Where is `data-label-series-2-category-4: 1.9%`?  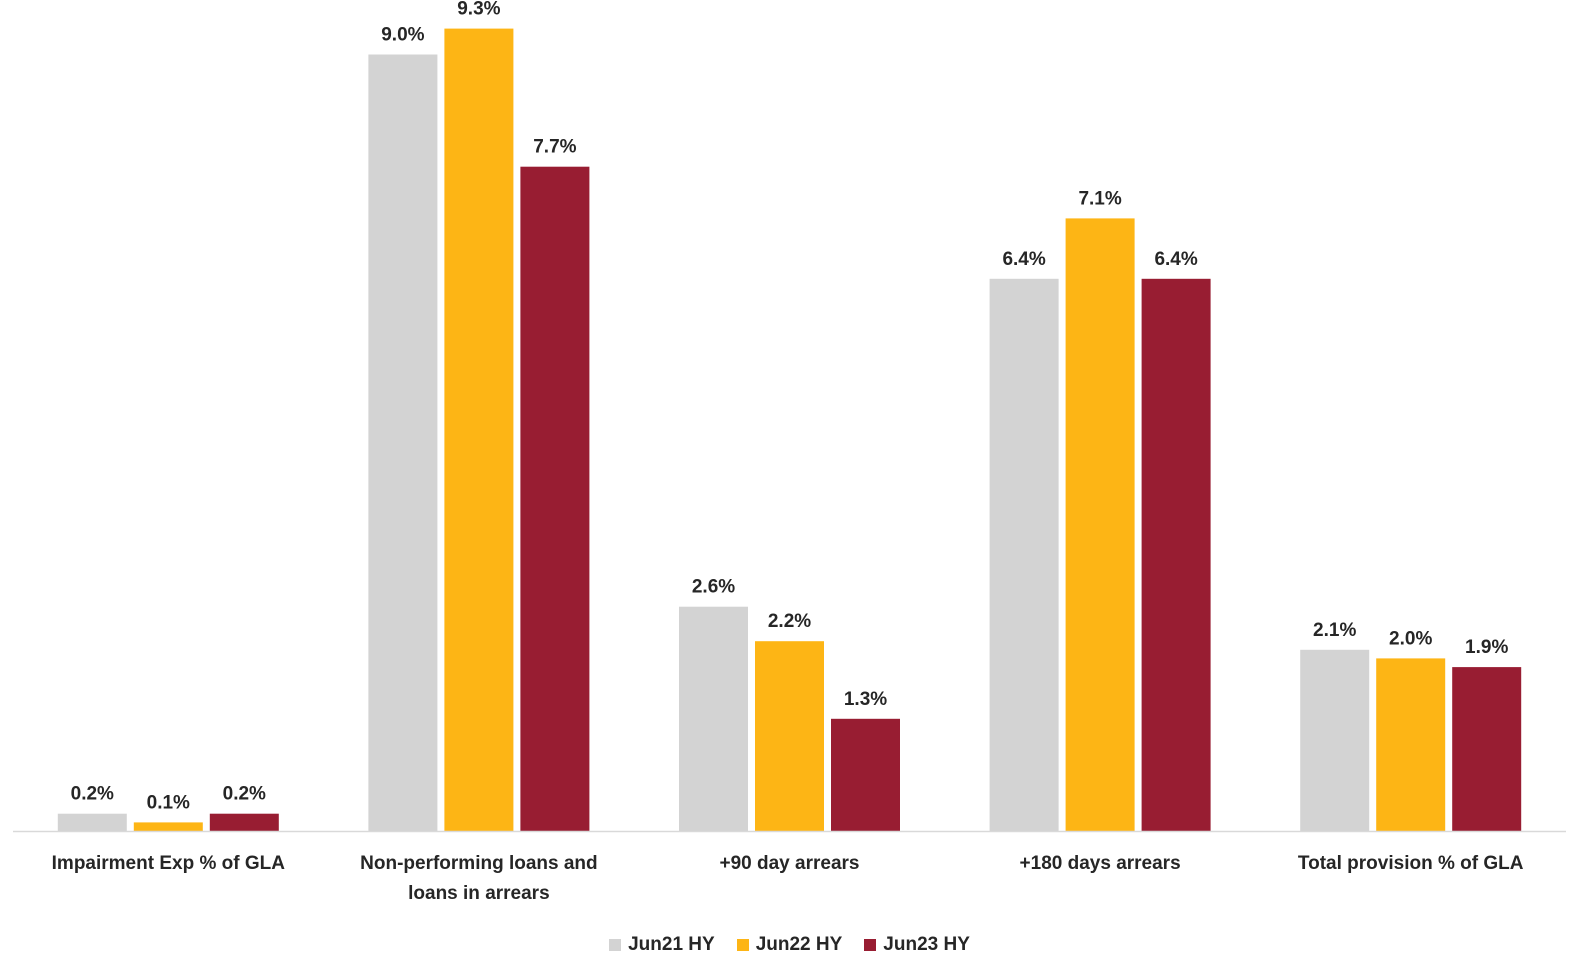 data-label-series-2-category-4: 1.9% is located at coordinates (1486, 647).